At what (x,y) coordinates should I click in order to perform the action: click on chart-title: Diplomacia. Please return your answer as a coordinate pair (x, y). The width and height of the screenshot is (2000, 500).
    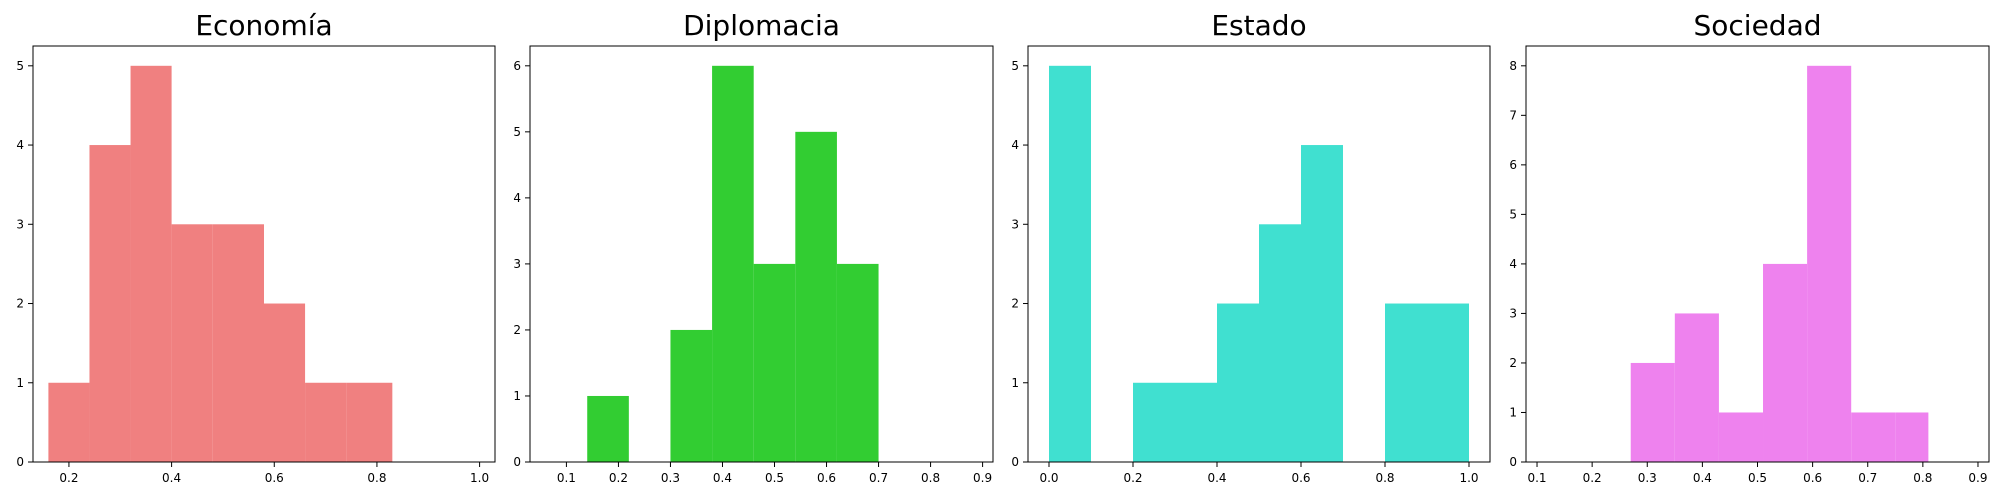
    Looking at the image, I should click on (761, 25).